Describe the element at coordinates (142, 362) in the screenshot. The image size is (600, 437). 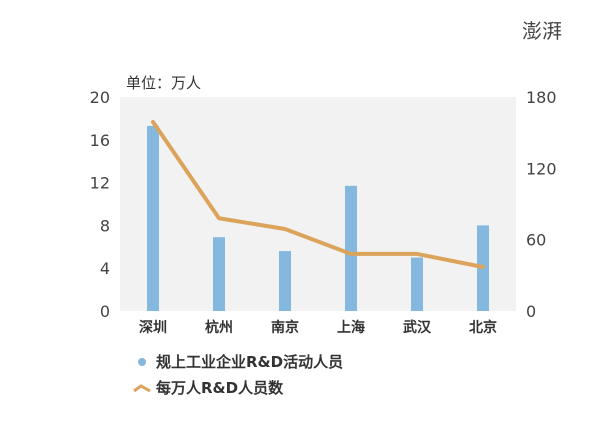
I see `legend-bar-marker` at that location.